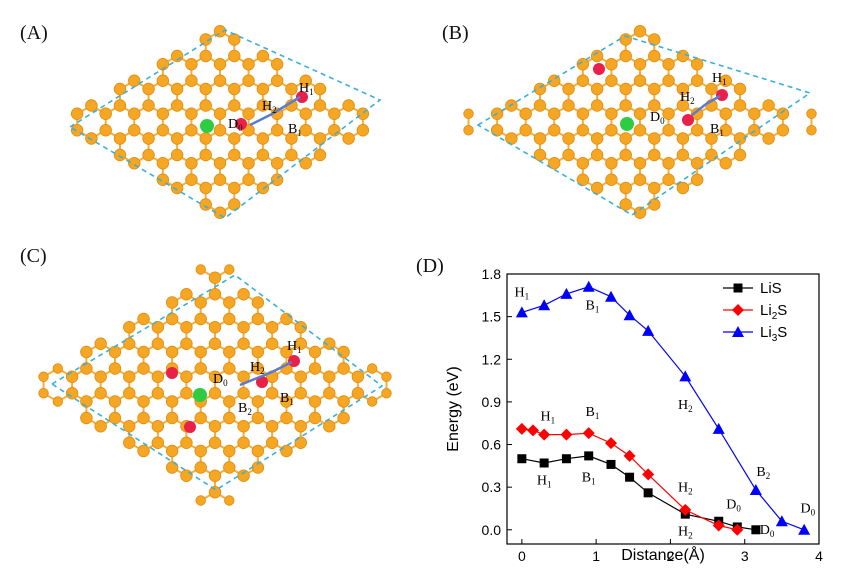  I want to click on x-tick-label: 1, so click(596, 556).